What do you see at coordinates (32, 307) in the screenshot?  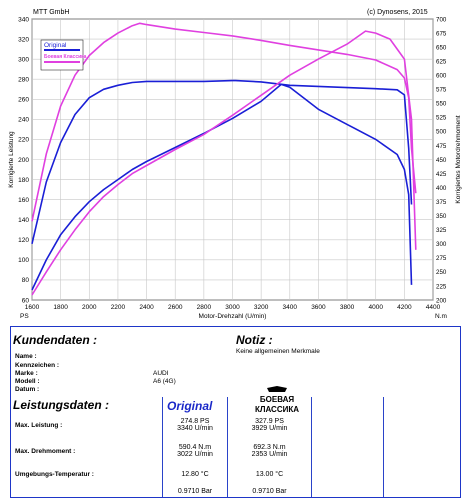 I see `x-tick-label: 1600` at bounding box center [32, 307].